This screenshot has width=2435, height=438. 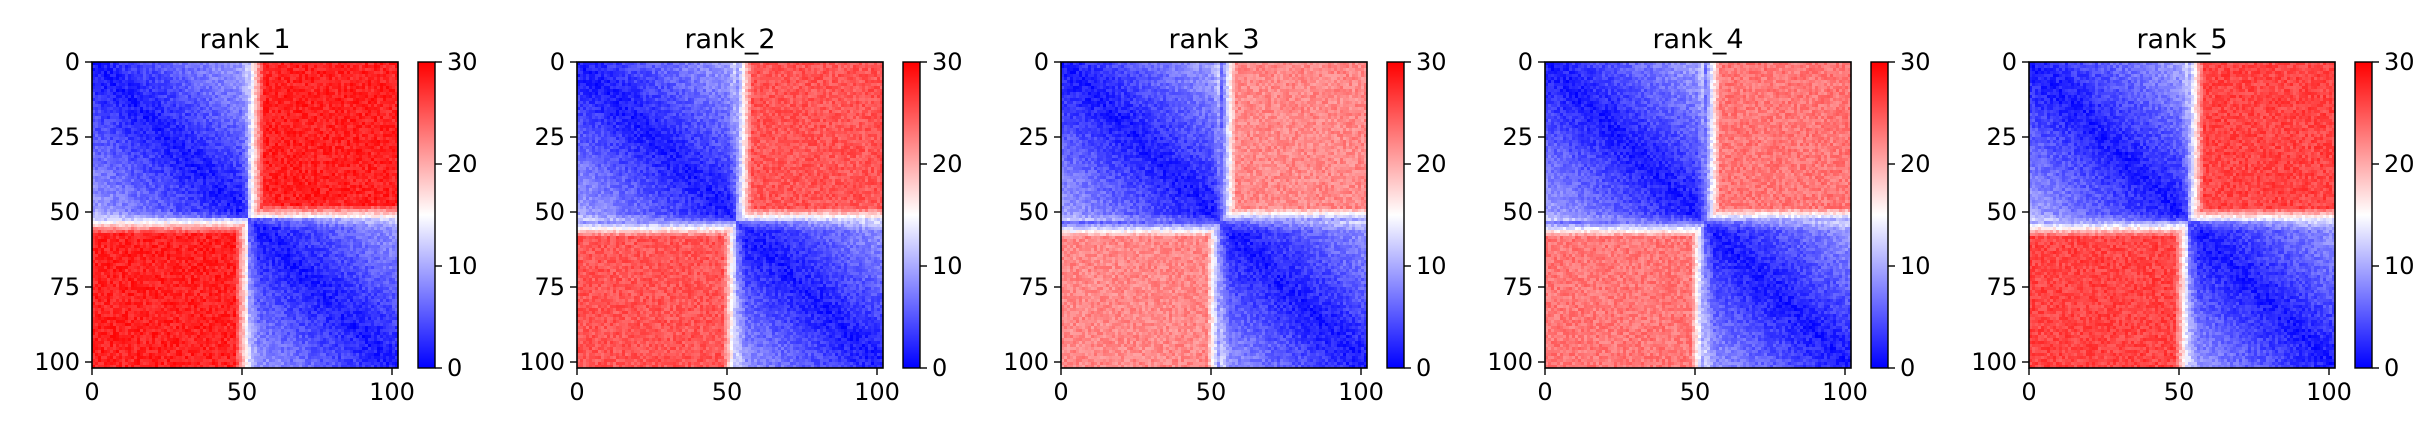 What do you see at coordinates (1697, 39) in the screenshot?
I see `panel-title: rank_4` at bounding box center [1697, 39].